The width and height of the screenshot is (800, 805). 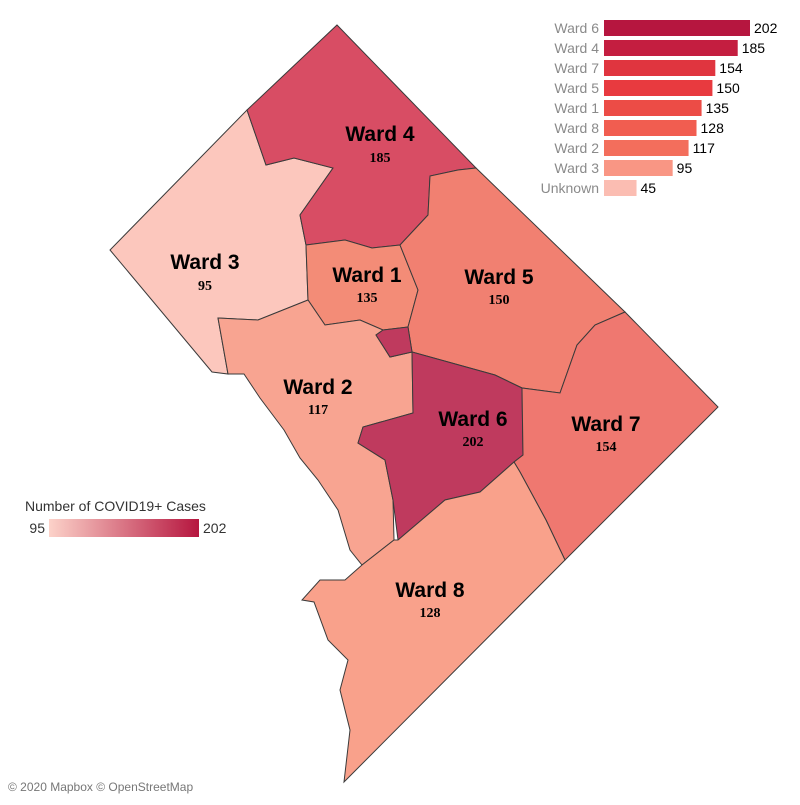 I want to click on bar-value-ward-7: 154, so click(x=731, y=68).